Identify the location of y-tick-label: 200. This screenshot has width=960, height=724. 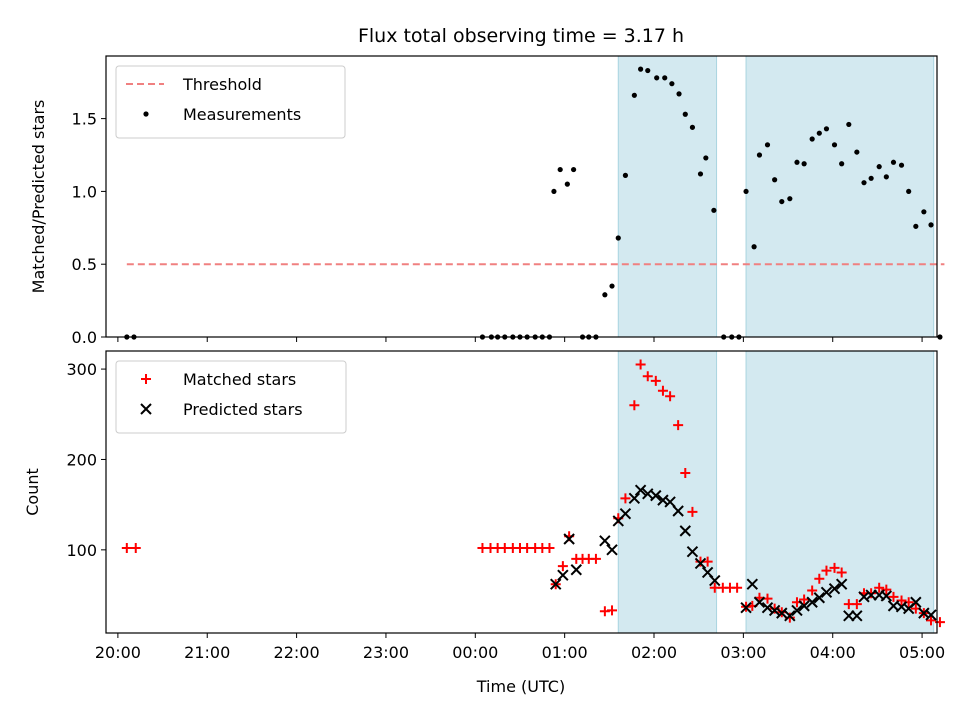
(81, 459).